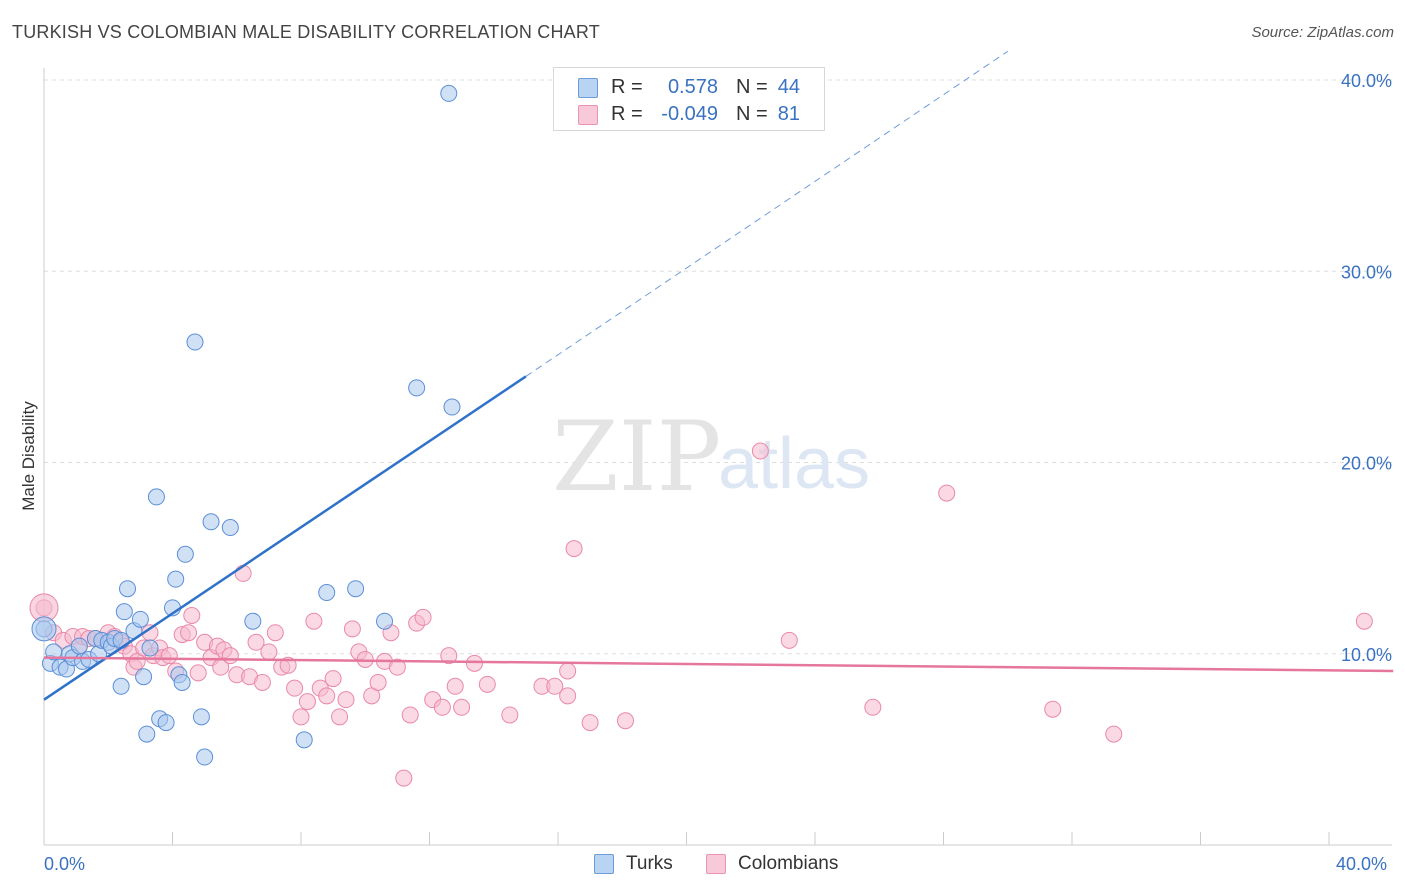 The image size is (1406, 892). I want to click on watermark-zip: ZIP, so click(636, 457).